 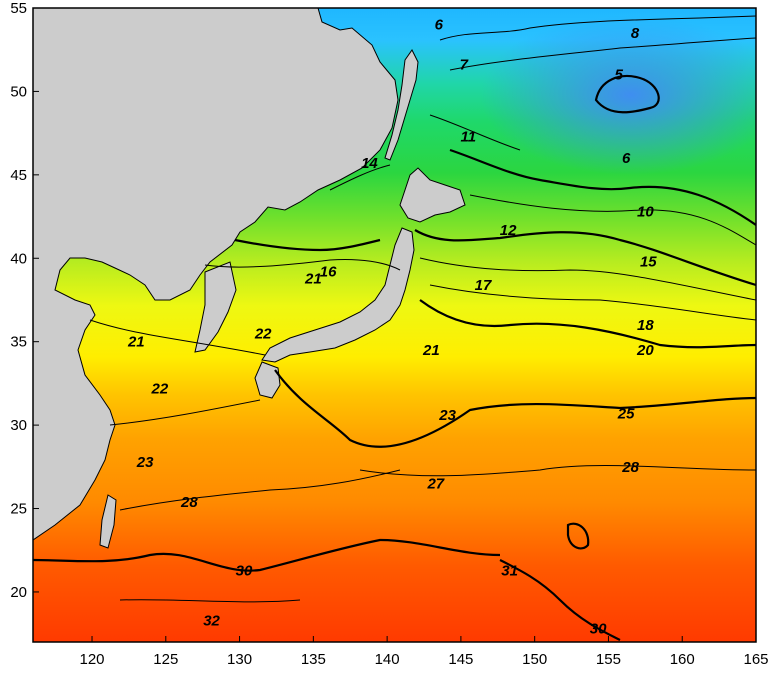 What do you see at coordinates (108, 521) in the screenshot?
I see `taiwan-island` at bounding box center [108, 521].